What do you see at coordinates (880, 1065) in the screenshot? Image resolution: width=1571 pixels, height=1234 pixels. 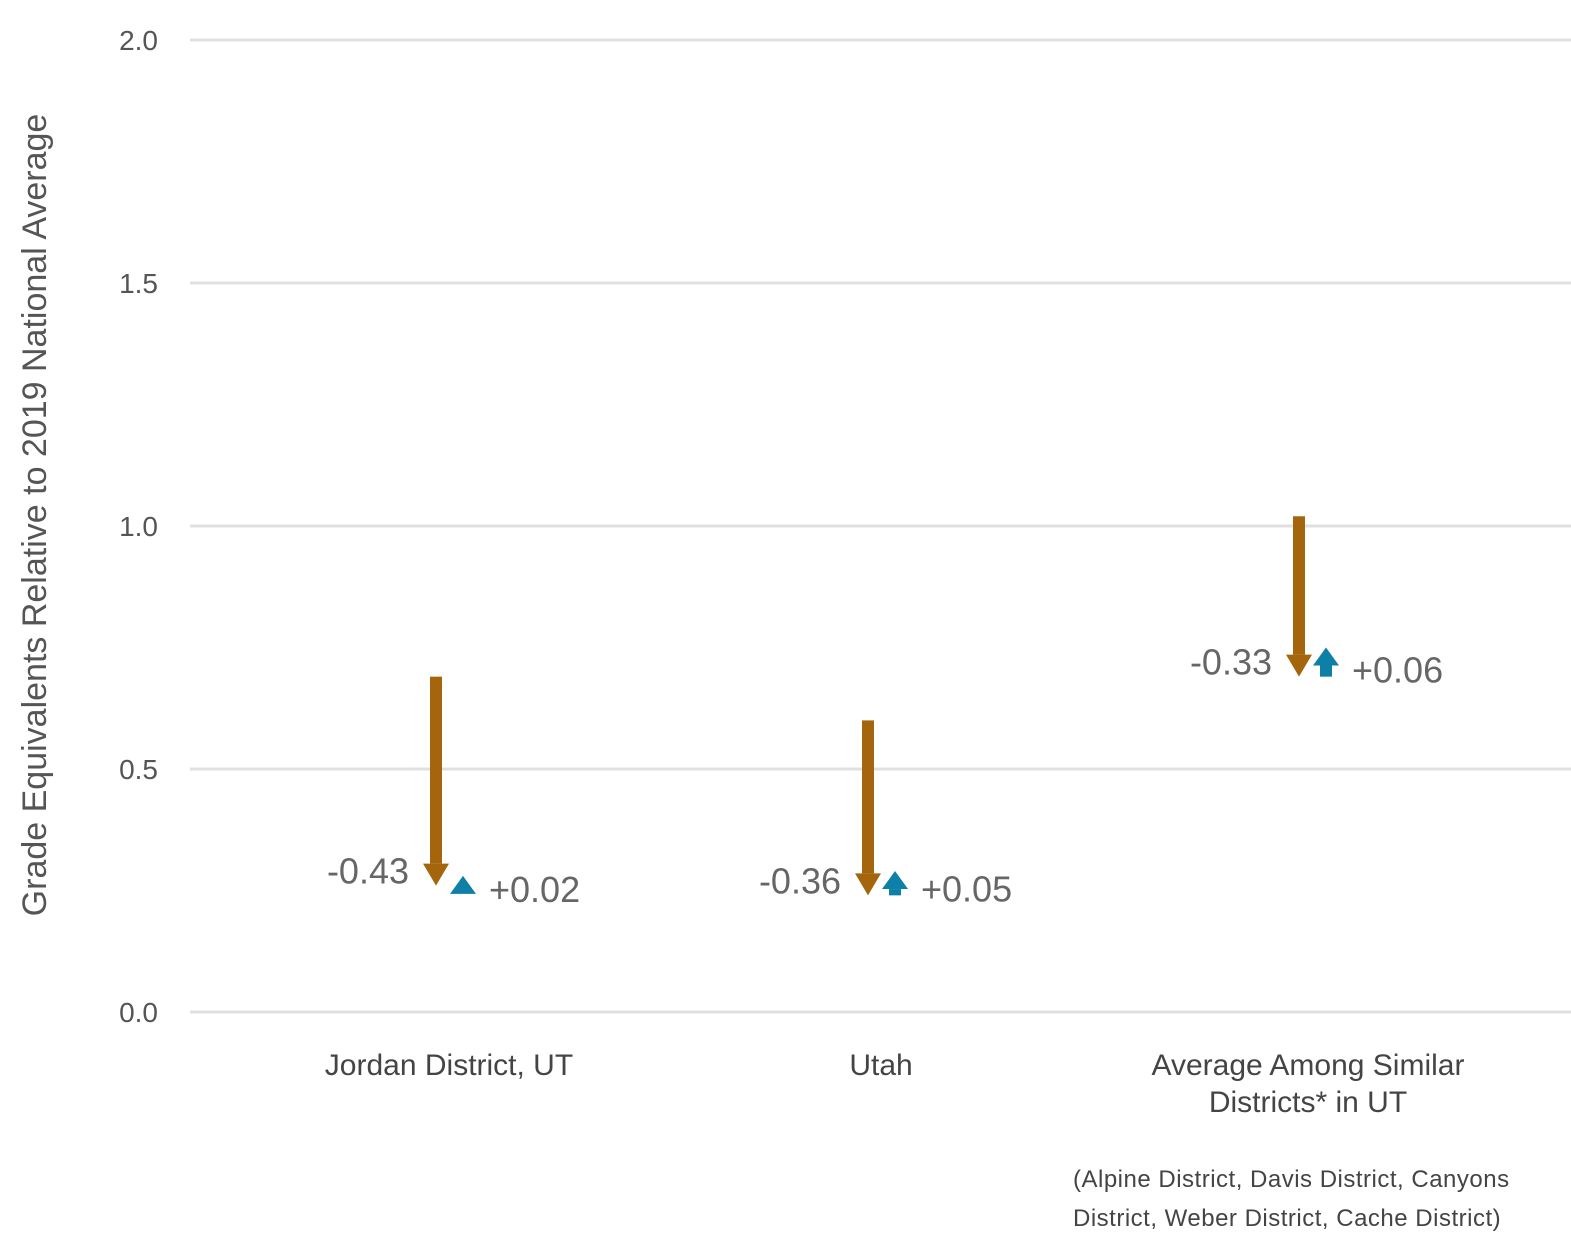 I see `x-category-label: Utah` at bounding box center [880, 1065].